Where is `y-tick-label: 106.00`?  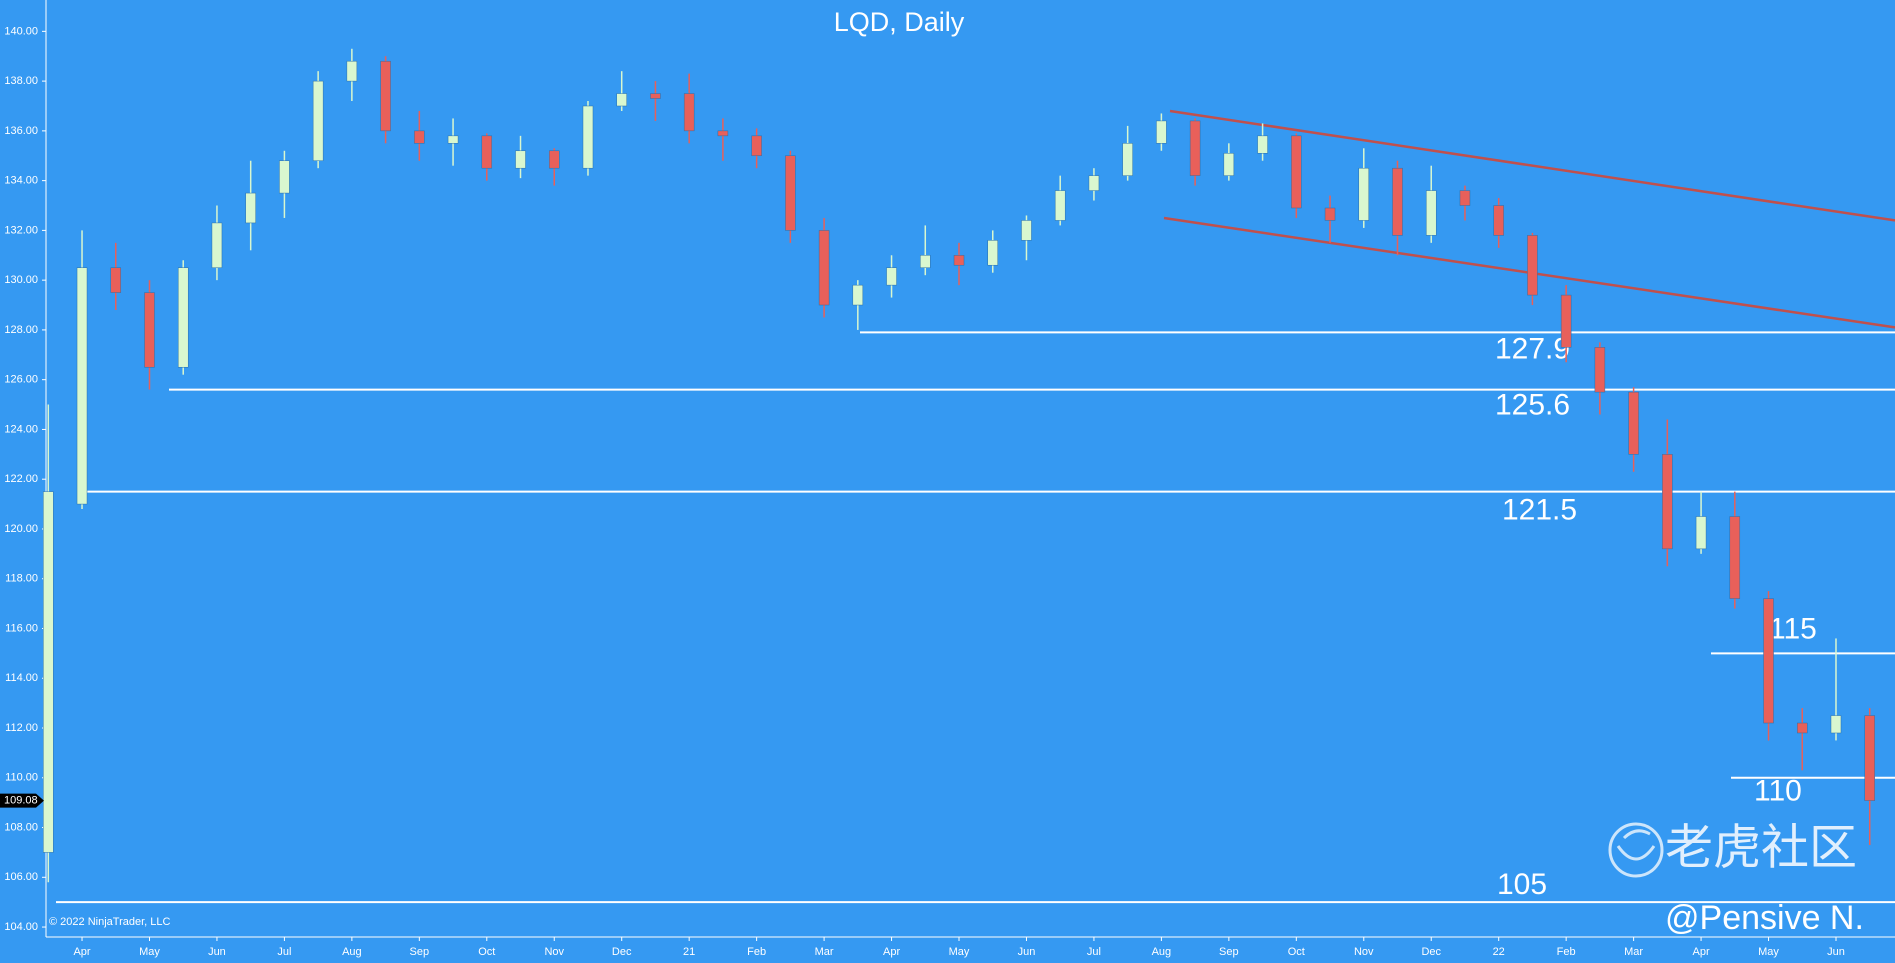 y-tick-label: 106.00 is located at coordinates (21, 877).